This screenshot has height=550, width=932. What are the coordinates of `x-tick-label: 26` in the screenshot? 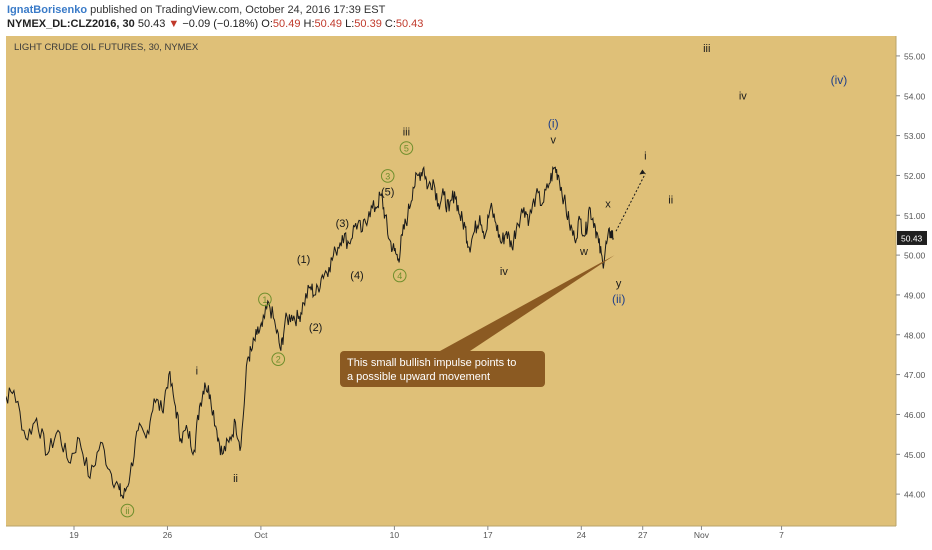 It's located at (168, 535).